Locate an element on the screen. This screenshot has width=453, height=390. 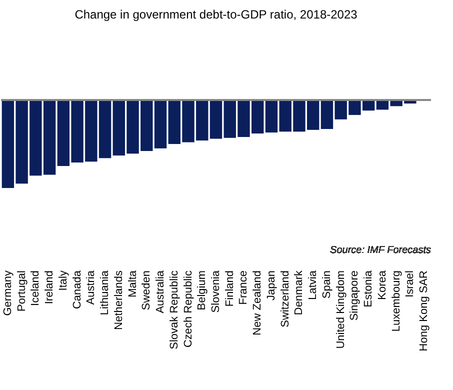
x-tick-label: Luxembourg is located at coordinates (396, 301).